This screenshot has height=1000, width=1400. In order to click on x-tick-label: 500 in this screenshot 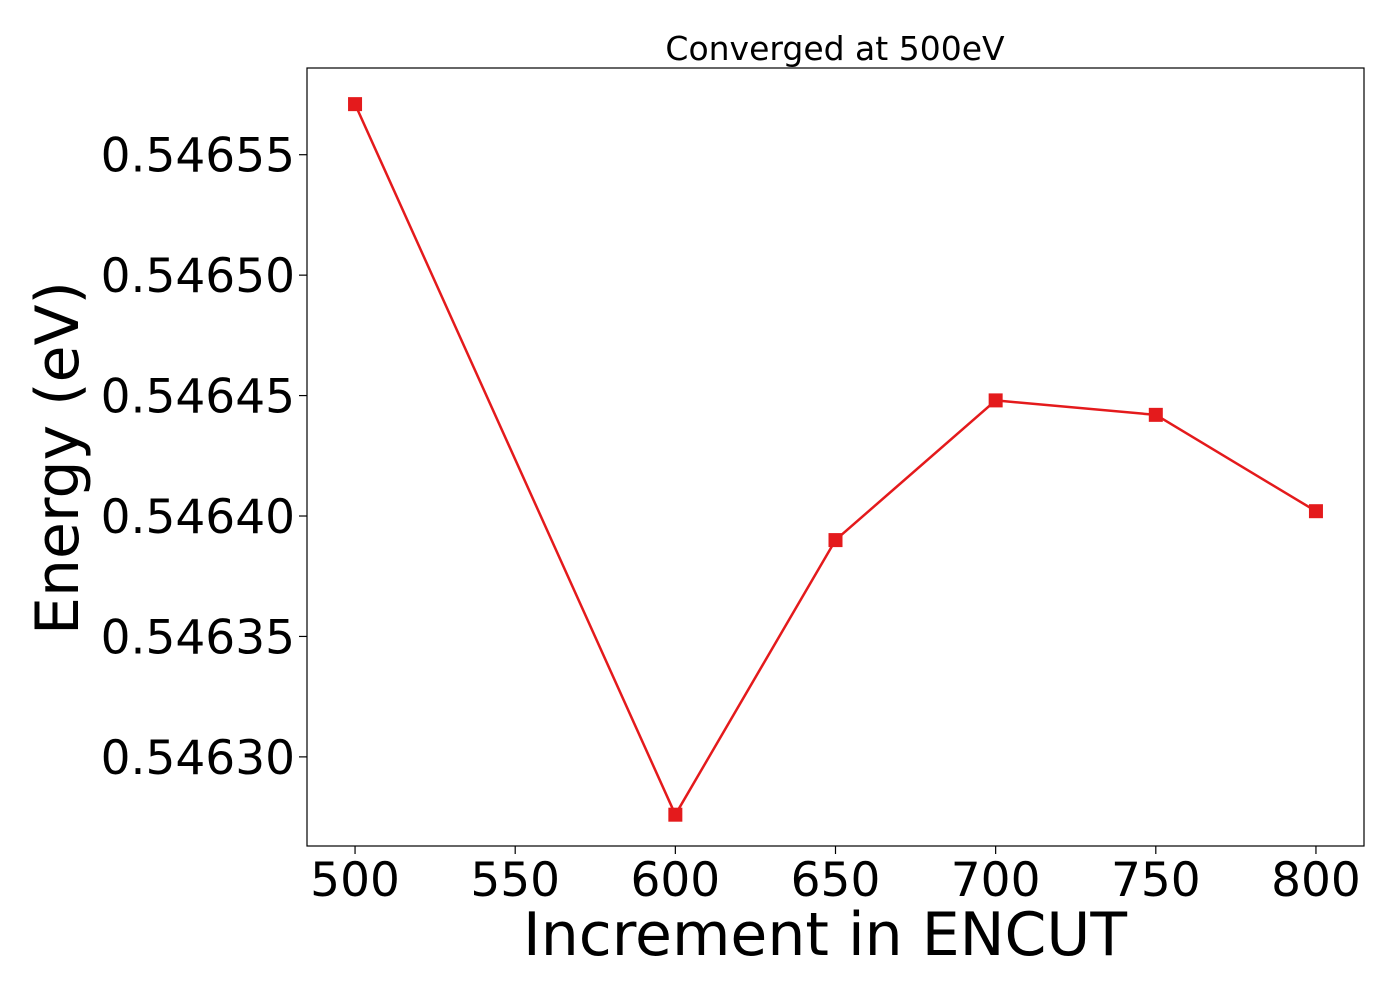, I will do `click(355, 880)`.